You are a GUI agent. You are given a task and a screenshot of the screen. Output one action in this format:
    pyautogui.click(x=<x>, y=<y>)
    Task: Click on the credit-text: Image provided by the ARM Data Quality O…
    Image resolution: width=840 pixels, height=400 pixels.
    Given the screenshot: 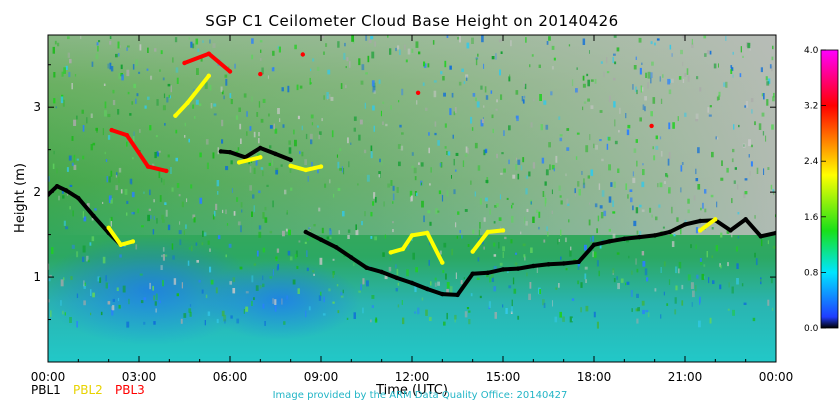 What is the action you would take?
    pyautogui.click(x=420, y=395)
    